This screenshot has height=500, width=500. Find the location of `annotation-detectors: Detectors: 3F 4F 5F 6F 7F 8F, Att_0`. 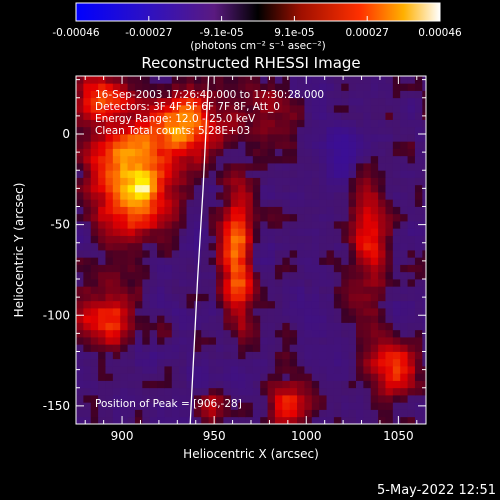

annotation-detectors: Detectors: 3F 4F 5F 6F 7F 8F, Att_0 is located at coordinates (187, 107).